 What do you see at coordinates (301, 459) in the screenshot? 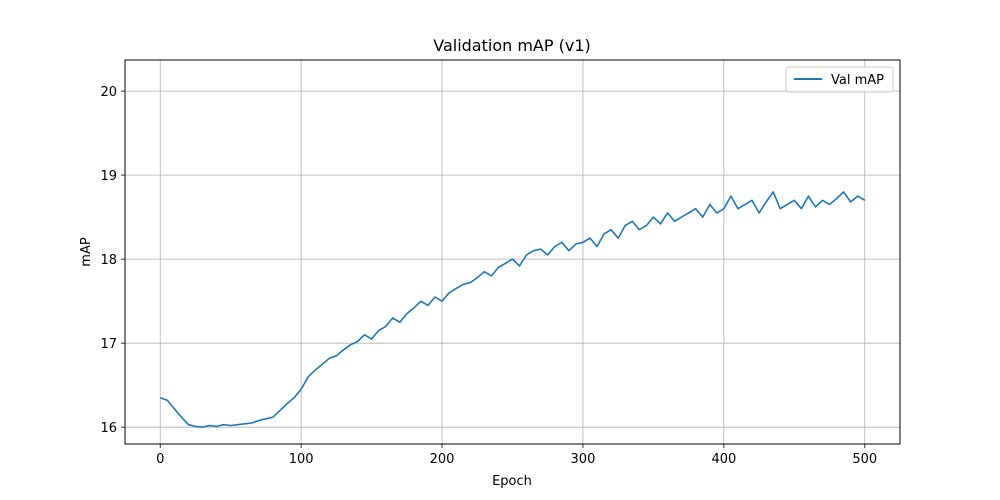
I see `x-tick-label: 100` at bounding box center [301, 459].